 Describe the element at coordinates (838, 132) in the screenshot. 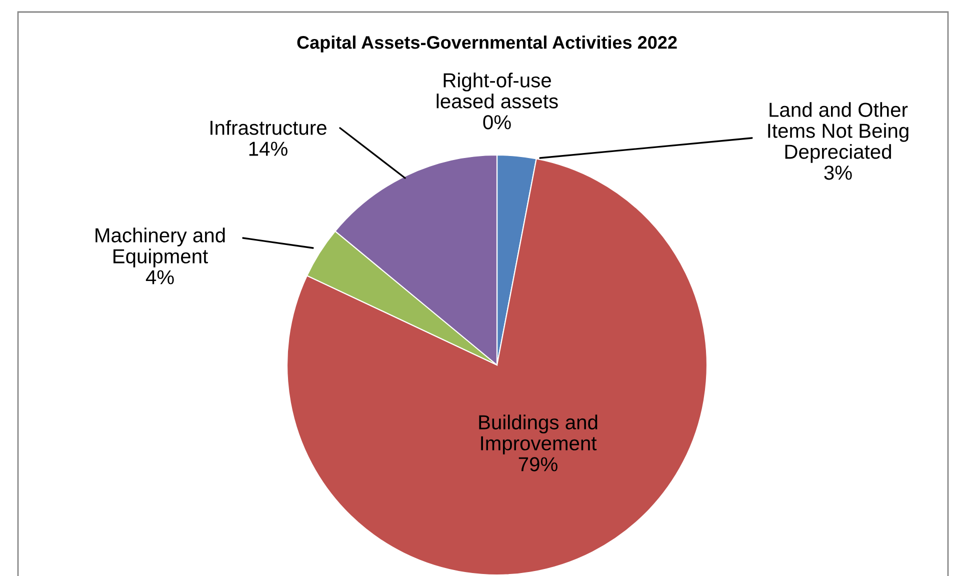

I see `slice-label: Land and Other Items Not Being Depreciated` at that location.